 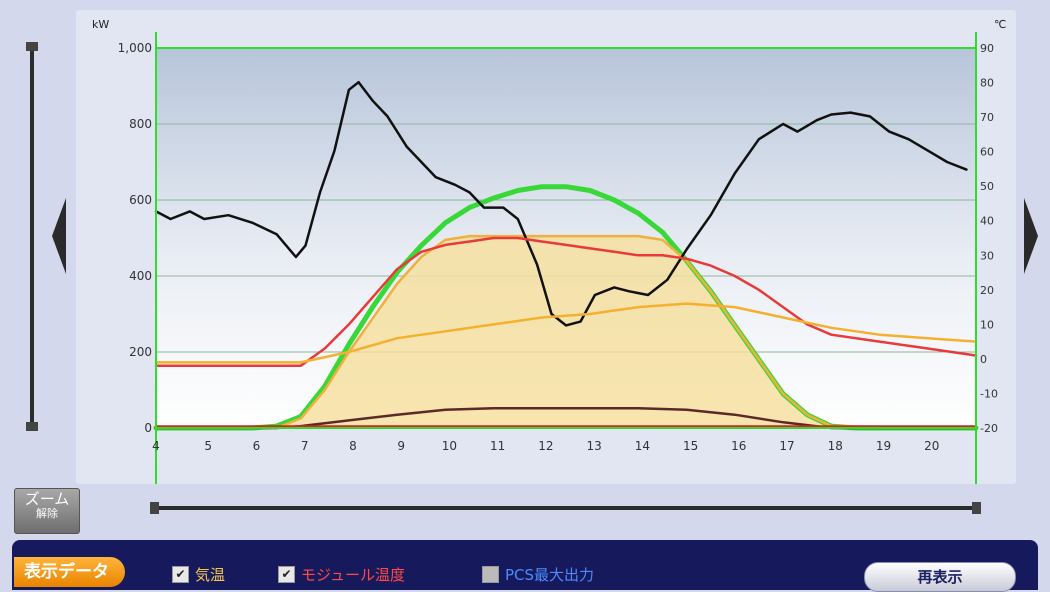 I want to click on y-right-tick-label: 0, so click(x=983, y=359).